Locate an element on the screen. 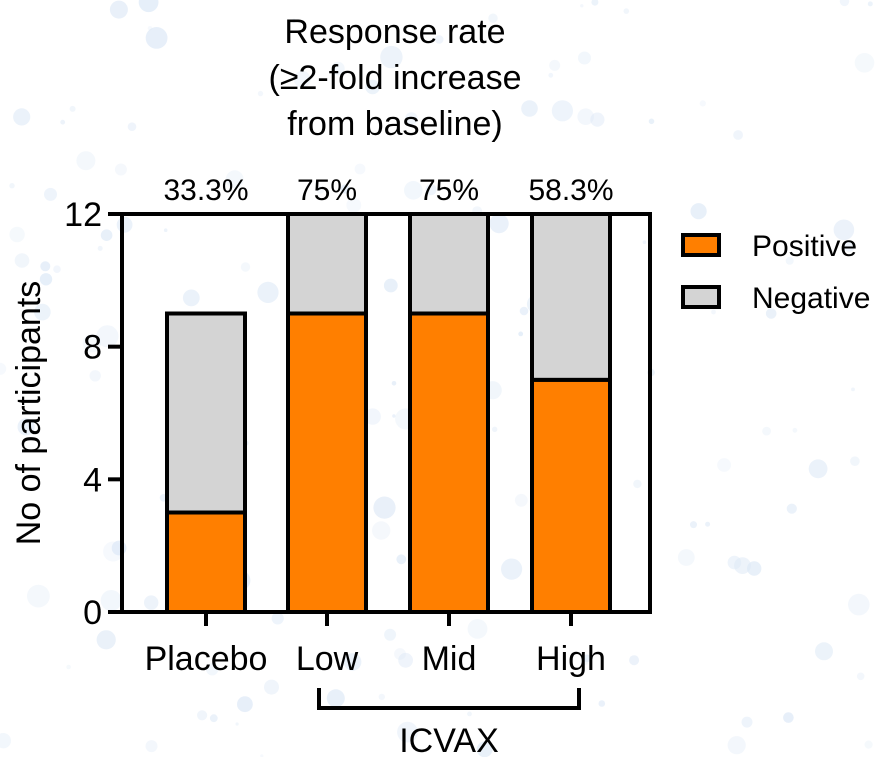 The width and height of the screenshot is (889, 757). data-label: 33.3% is located at coordinates (205, 190).